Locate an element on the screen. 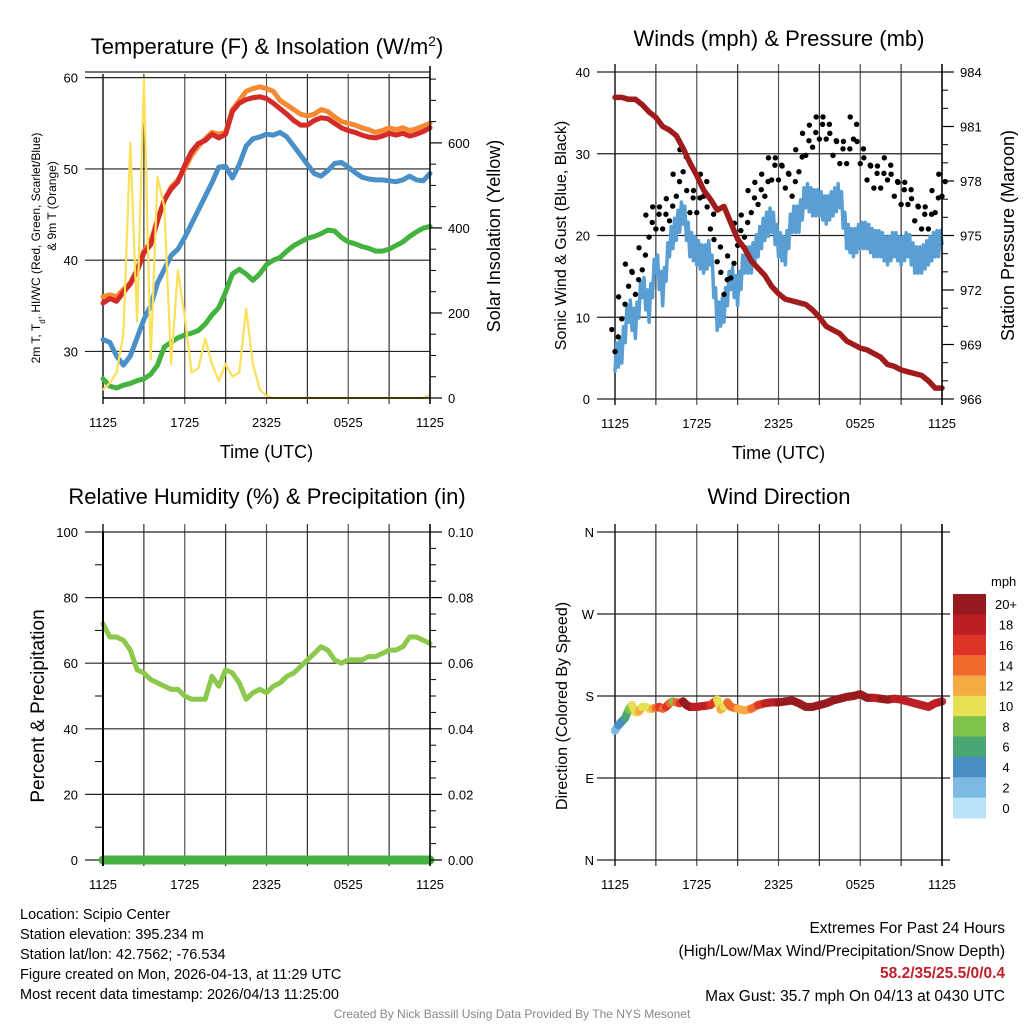 The height and width of the screenshot is (1024, 1024). temperature-series is located at coordinates (266, 238).